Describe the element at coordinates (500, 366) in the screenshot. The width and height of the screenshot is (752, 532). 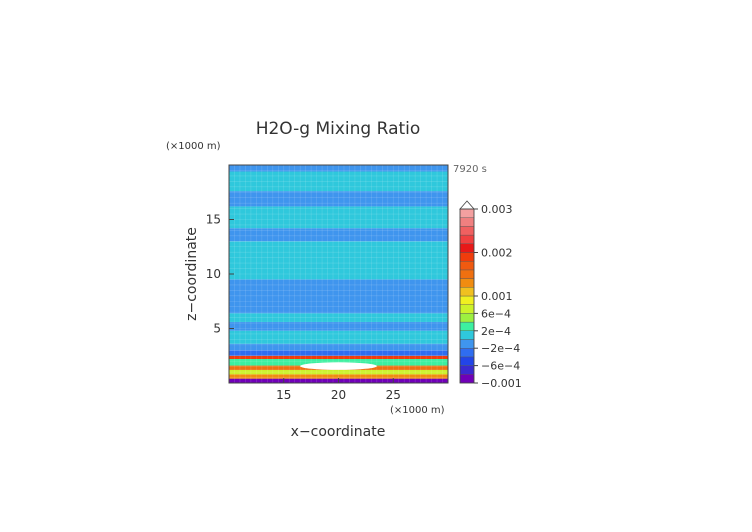
I see `colorbar-label: −6e−4` at that location.